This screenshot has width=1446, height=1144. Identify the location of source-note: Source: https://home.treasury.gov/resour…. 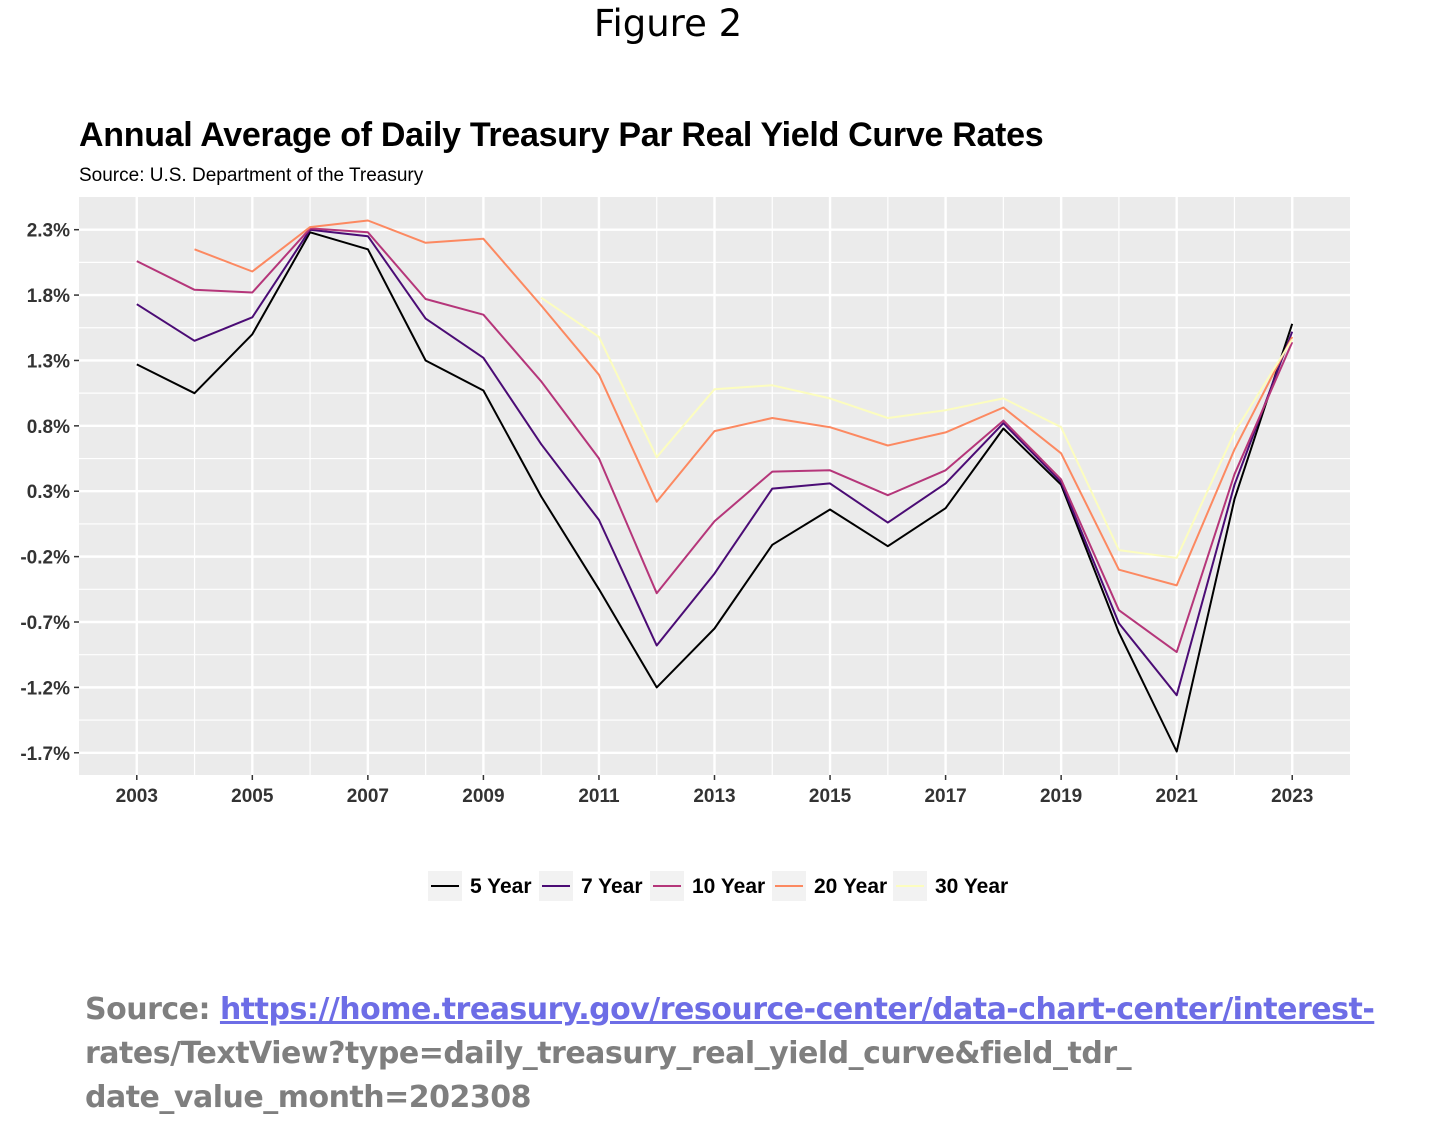
(757, 1054).